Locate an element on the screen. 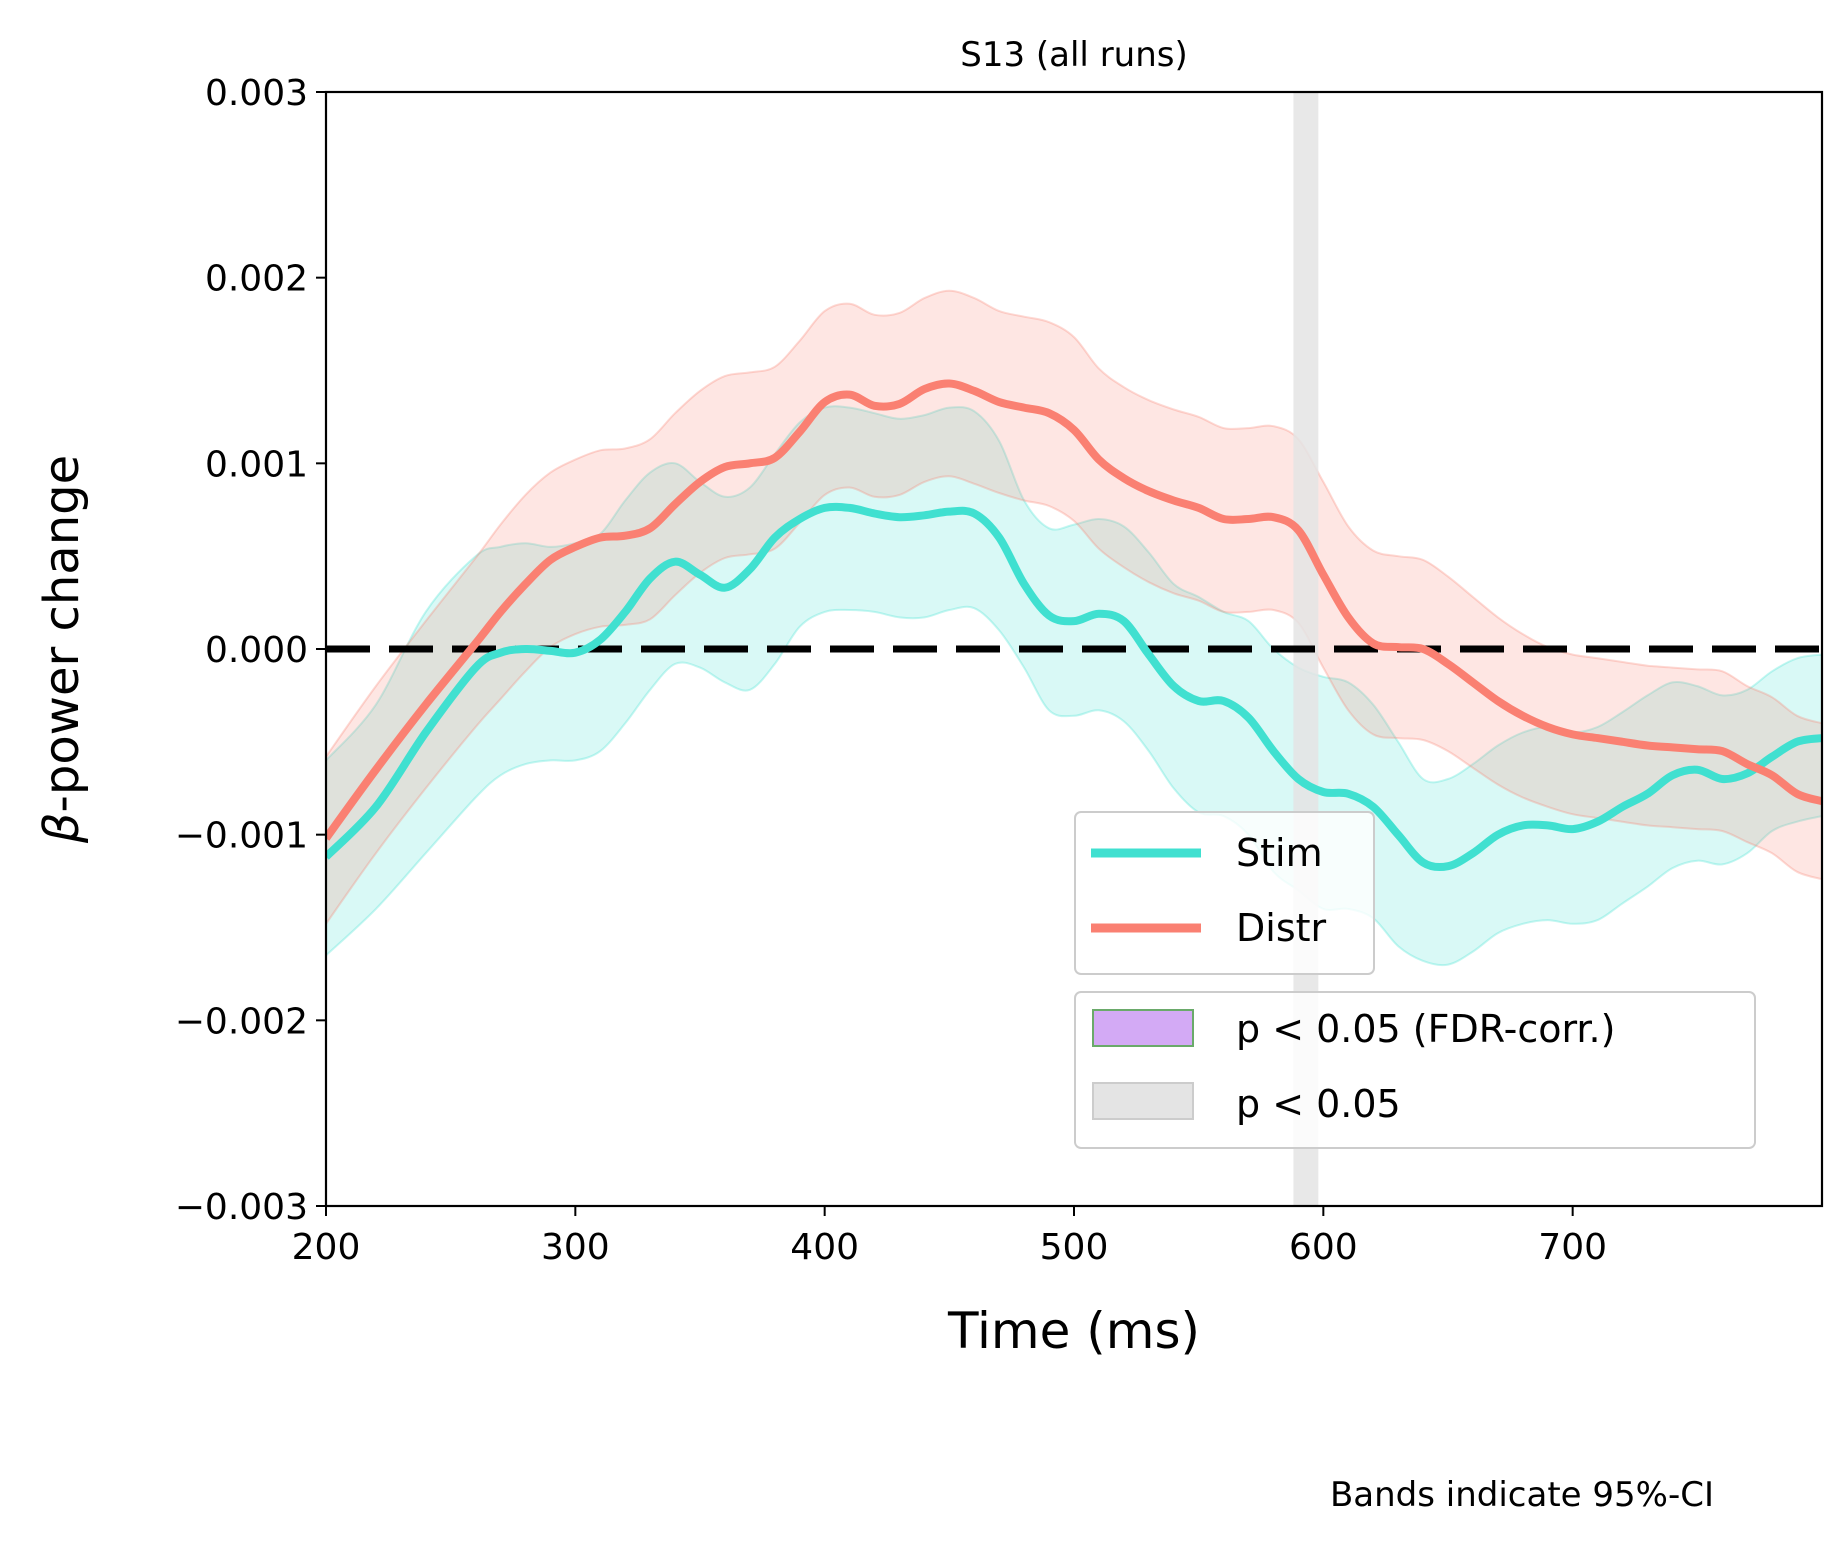  y-axis-label-text: -power change is located at coordinates (62, 634).